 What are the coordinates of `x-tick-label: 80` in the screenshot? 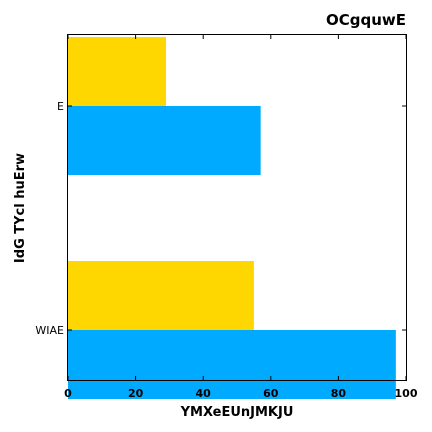 It's located at (339, 393).